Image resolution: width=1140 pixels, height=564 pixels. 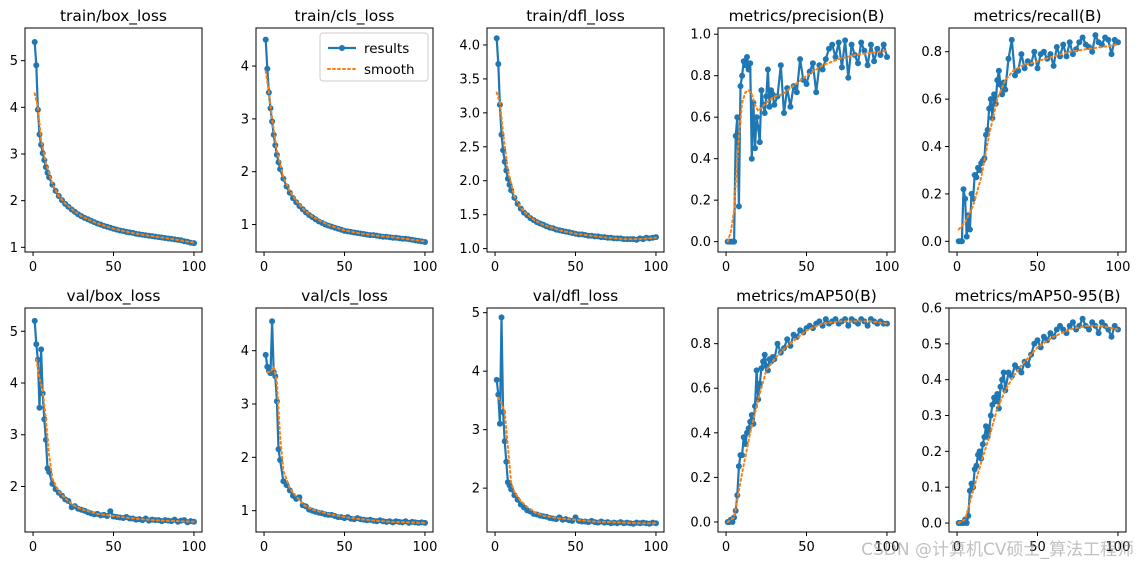 What do you see at coordinates (700, 433) in the screenshot?
I see `y-tick-label: 0.4` at bounding box center [700, 433].